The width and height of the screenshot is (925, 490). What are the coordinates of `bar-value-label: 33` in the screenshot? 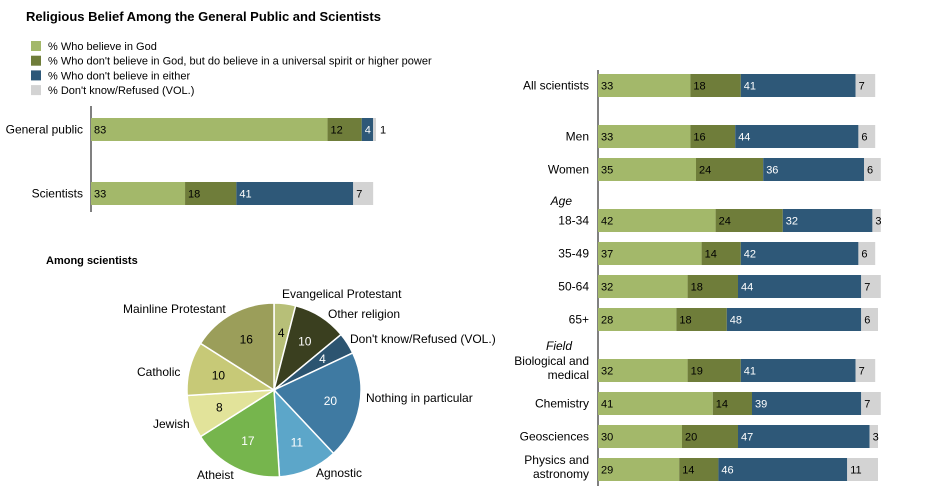 It's located at (607, 138).